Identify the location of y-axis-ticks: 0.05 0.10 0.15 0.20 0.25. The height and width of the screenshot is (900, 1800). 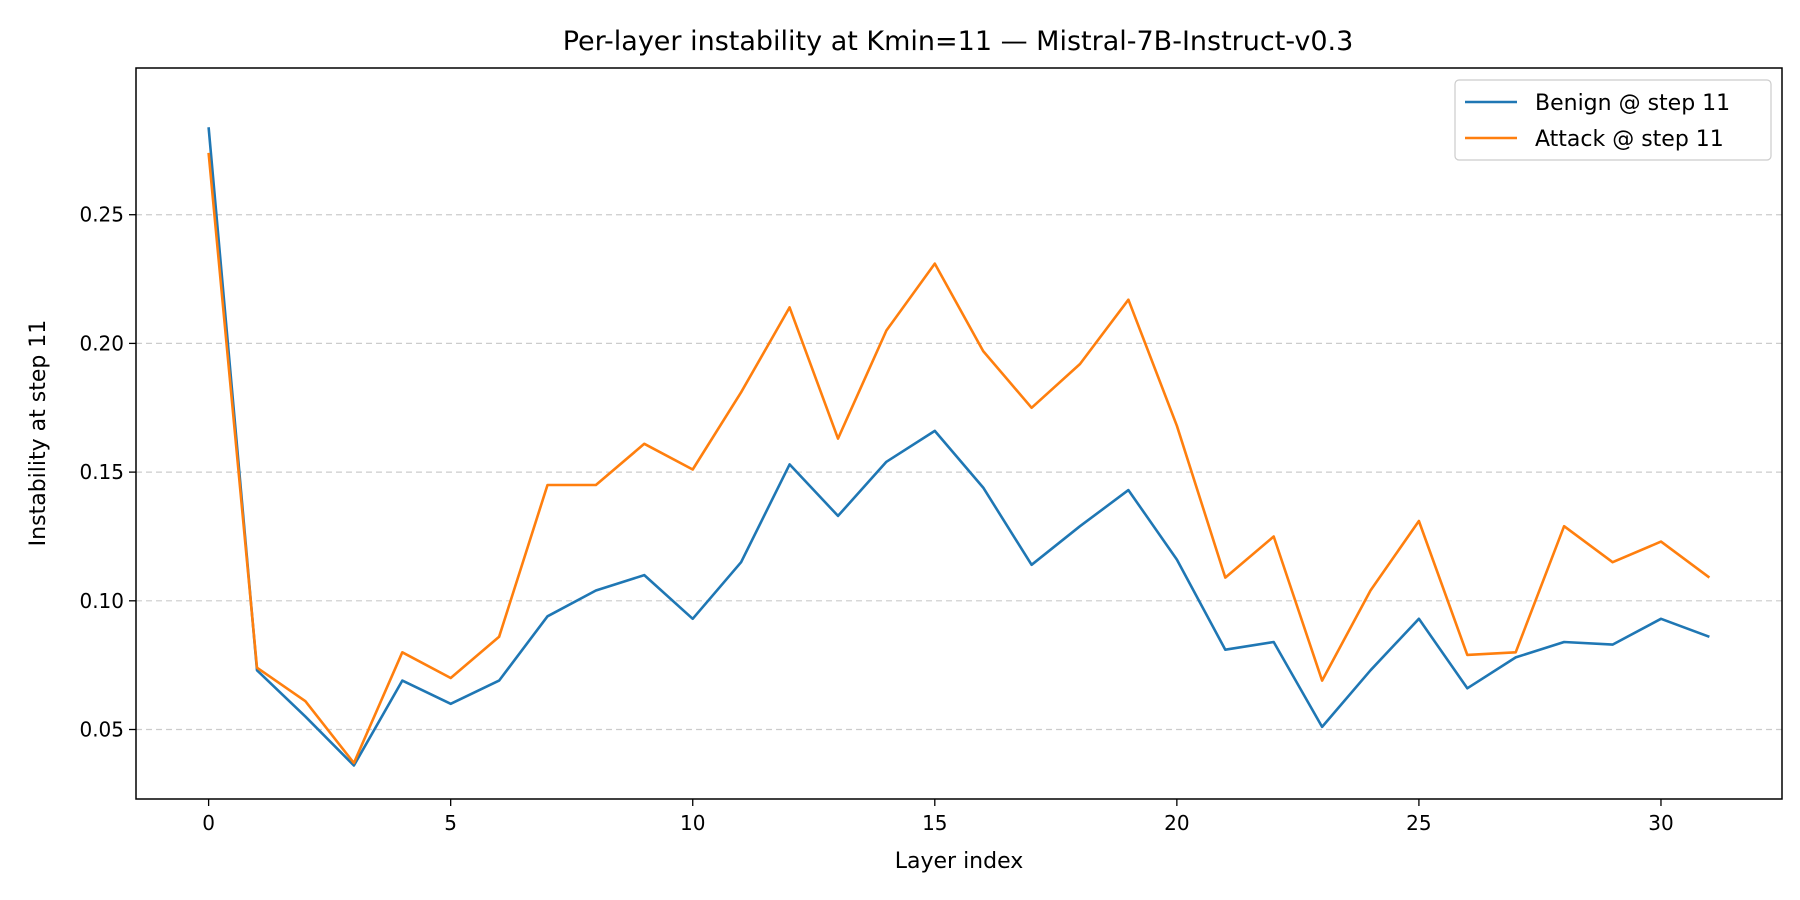
(107, 472).